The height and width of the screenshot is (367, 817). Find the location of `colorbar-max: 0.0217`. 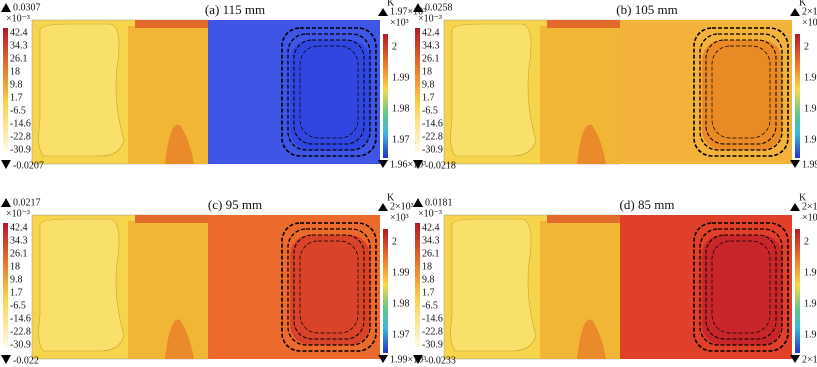

colorbar-max: 0.0217 is located at coordinates (27, 202).